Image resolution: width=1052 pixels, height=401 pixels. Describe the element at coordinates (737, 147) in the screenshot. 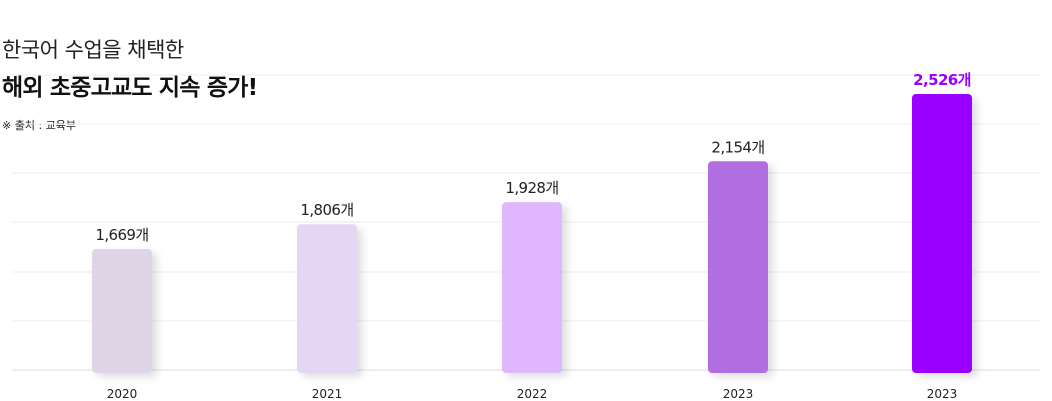

I see `value-label: 2,154개` at that location.